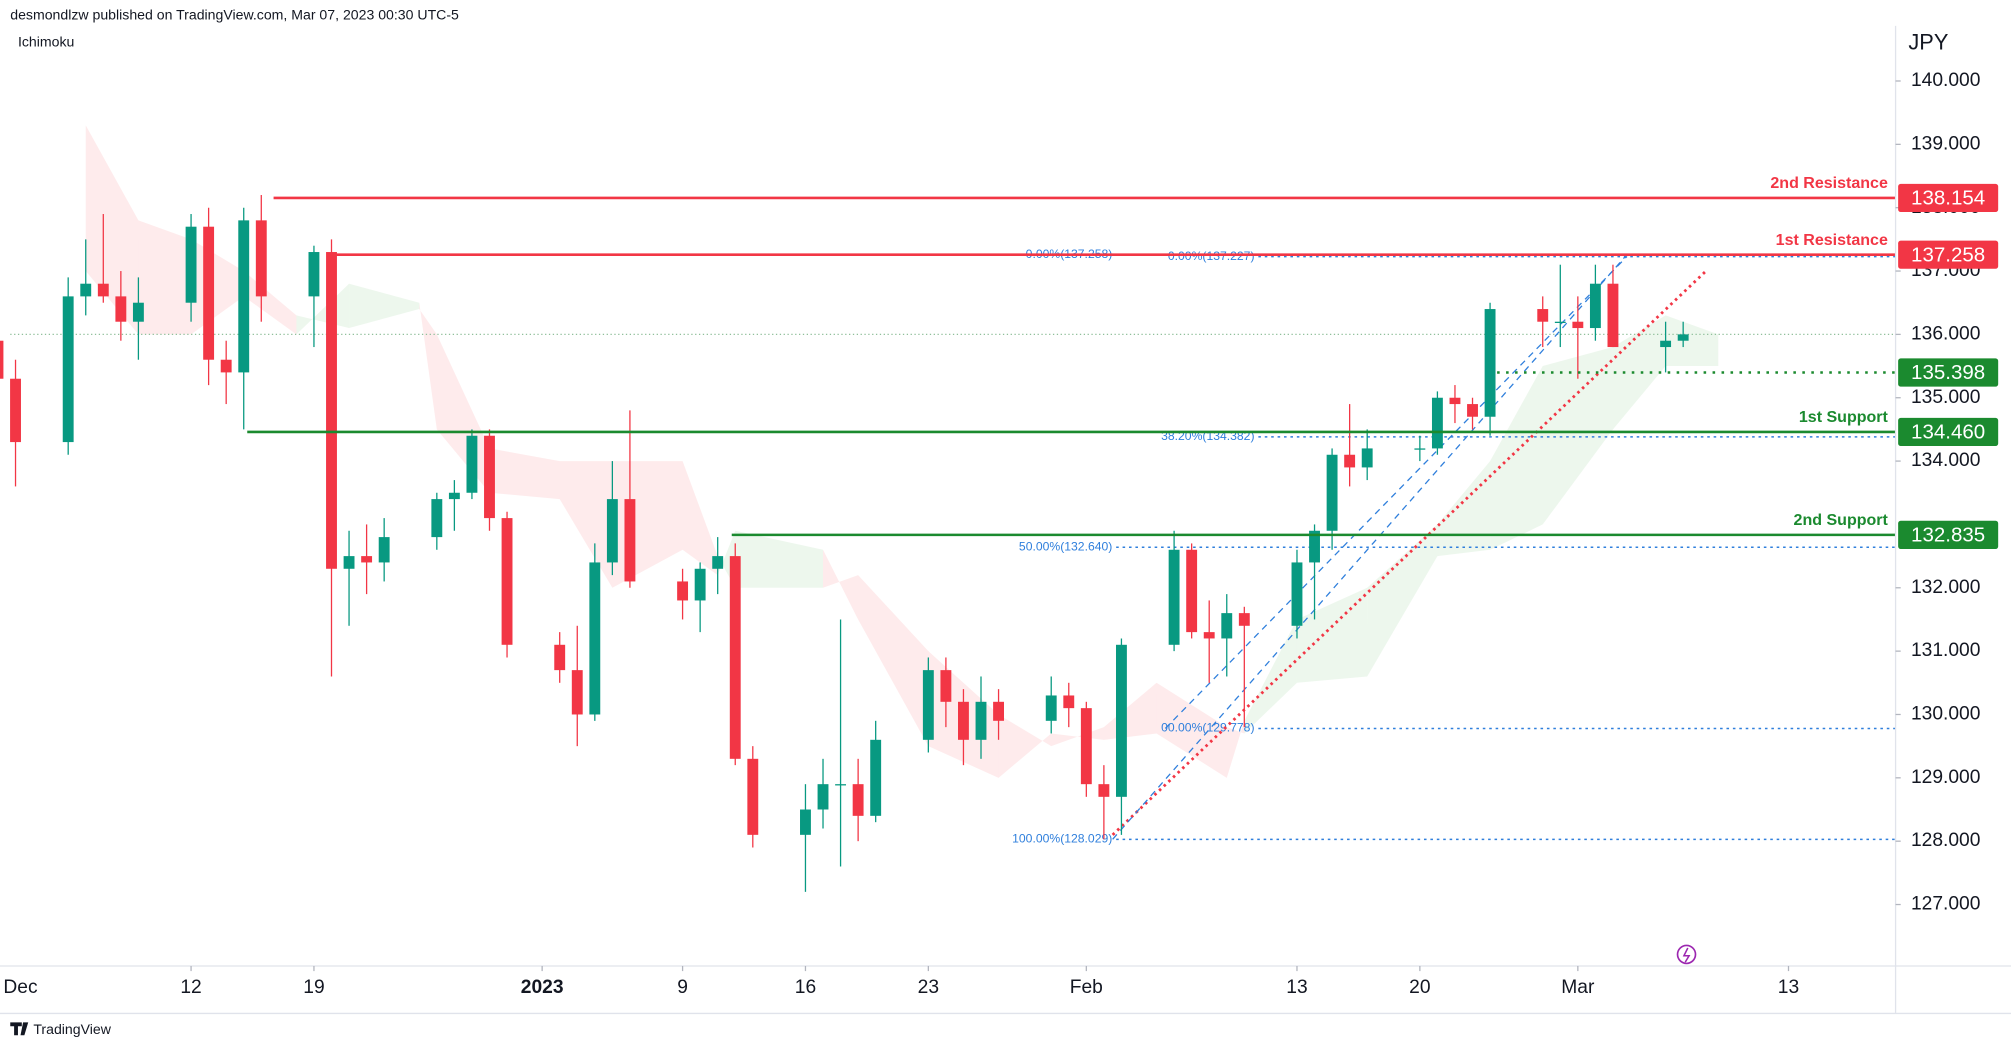  What do you see at coordinates (190, 987) in the screenshot?
I see `x-tick-label: 12` at bounding box center [190, 987].